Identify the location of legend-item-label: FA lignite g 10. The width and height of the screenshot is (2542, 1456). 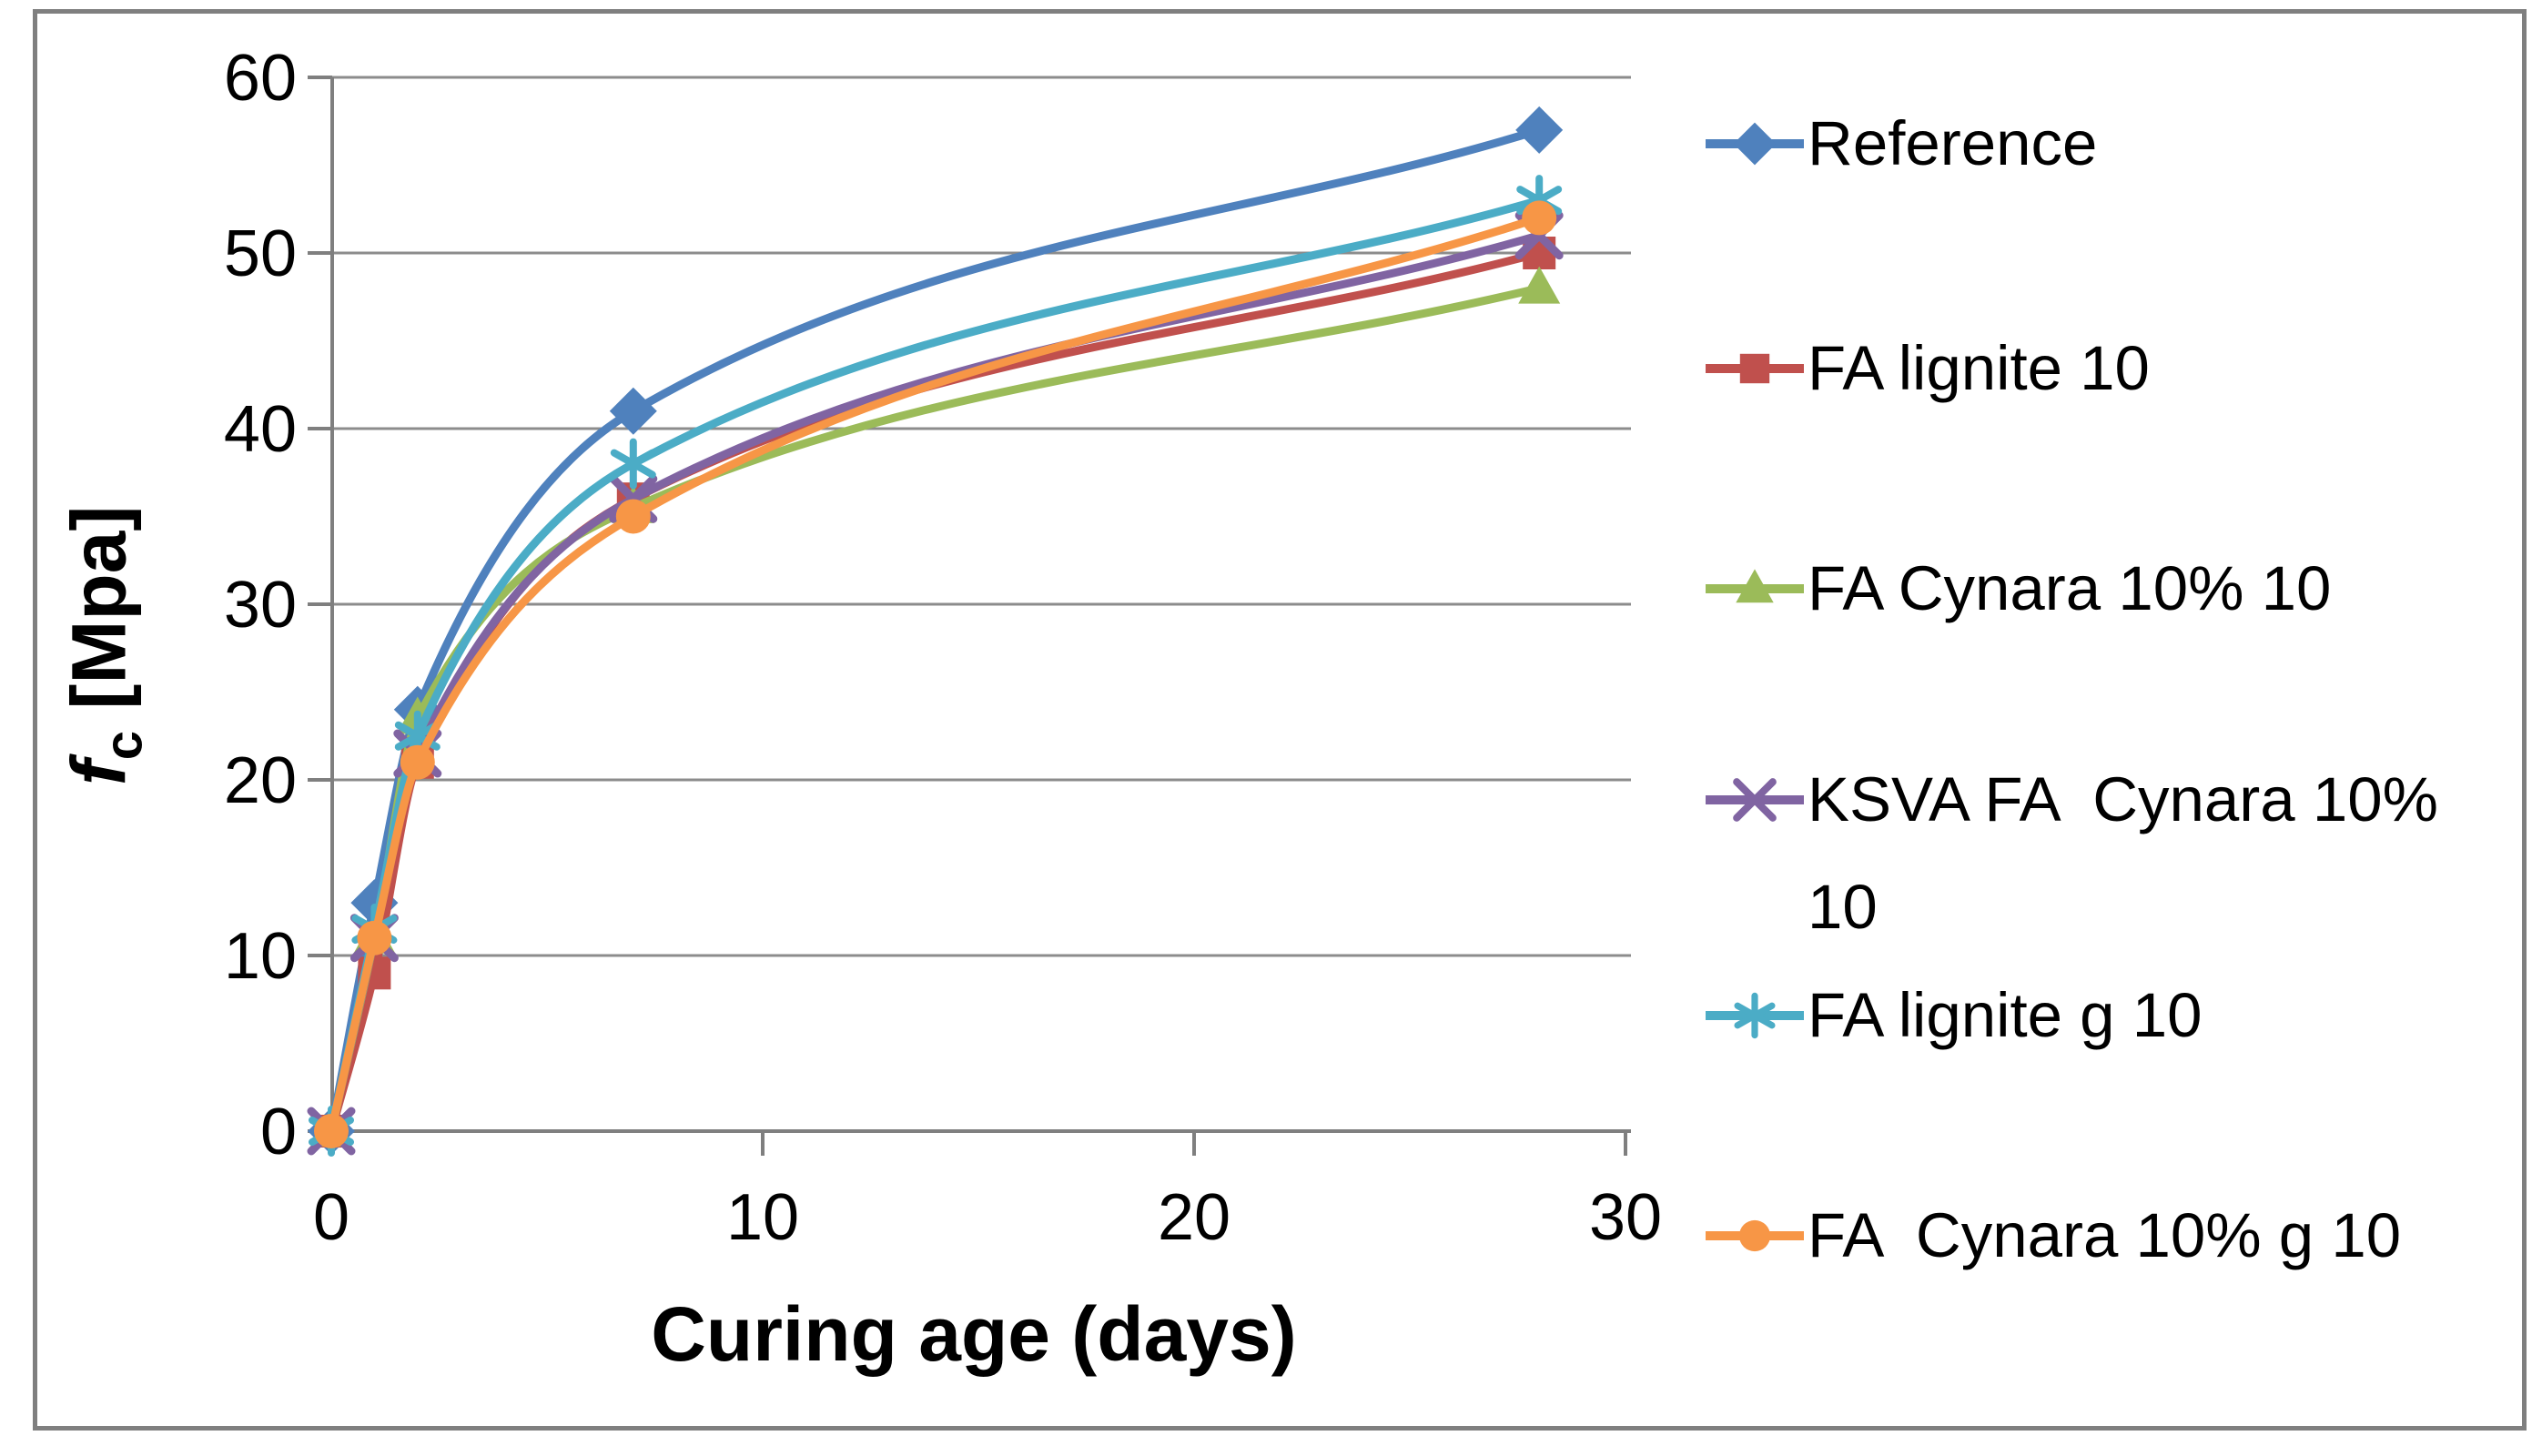
(2005, 1015).